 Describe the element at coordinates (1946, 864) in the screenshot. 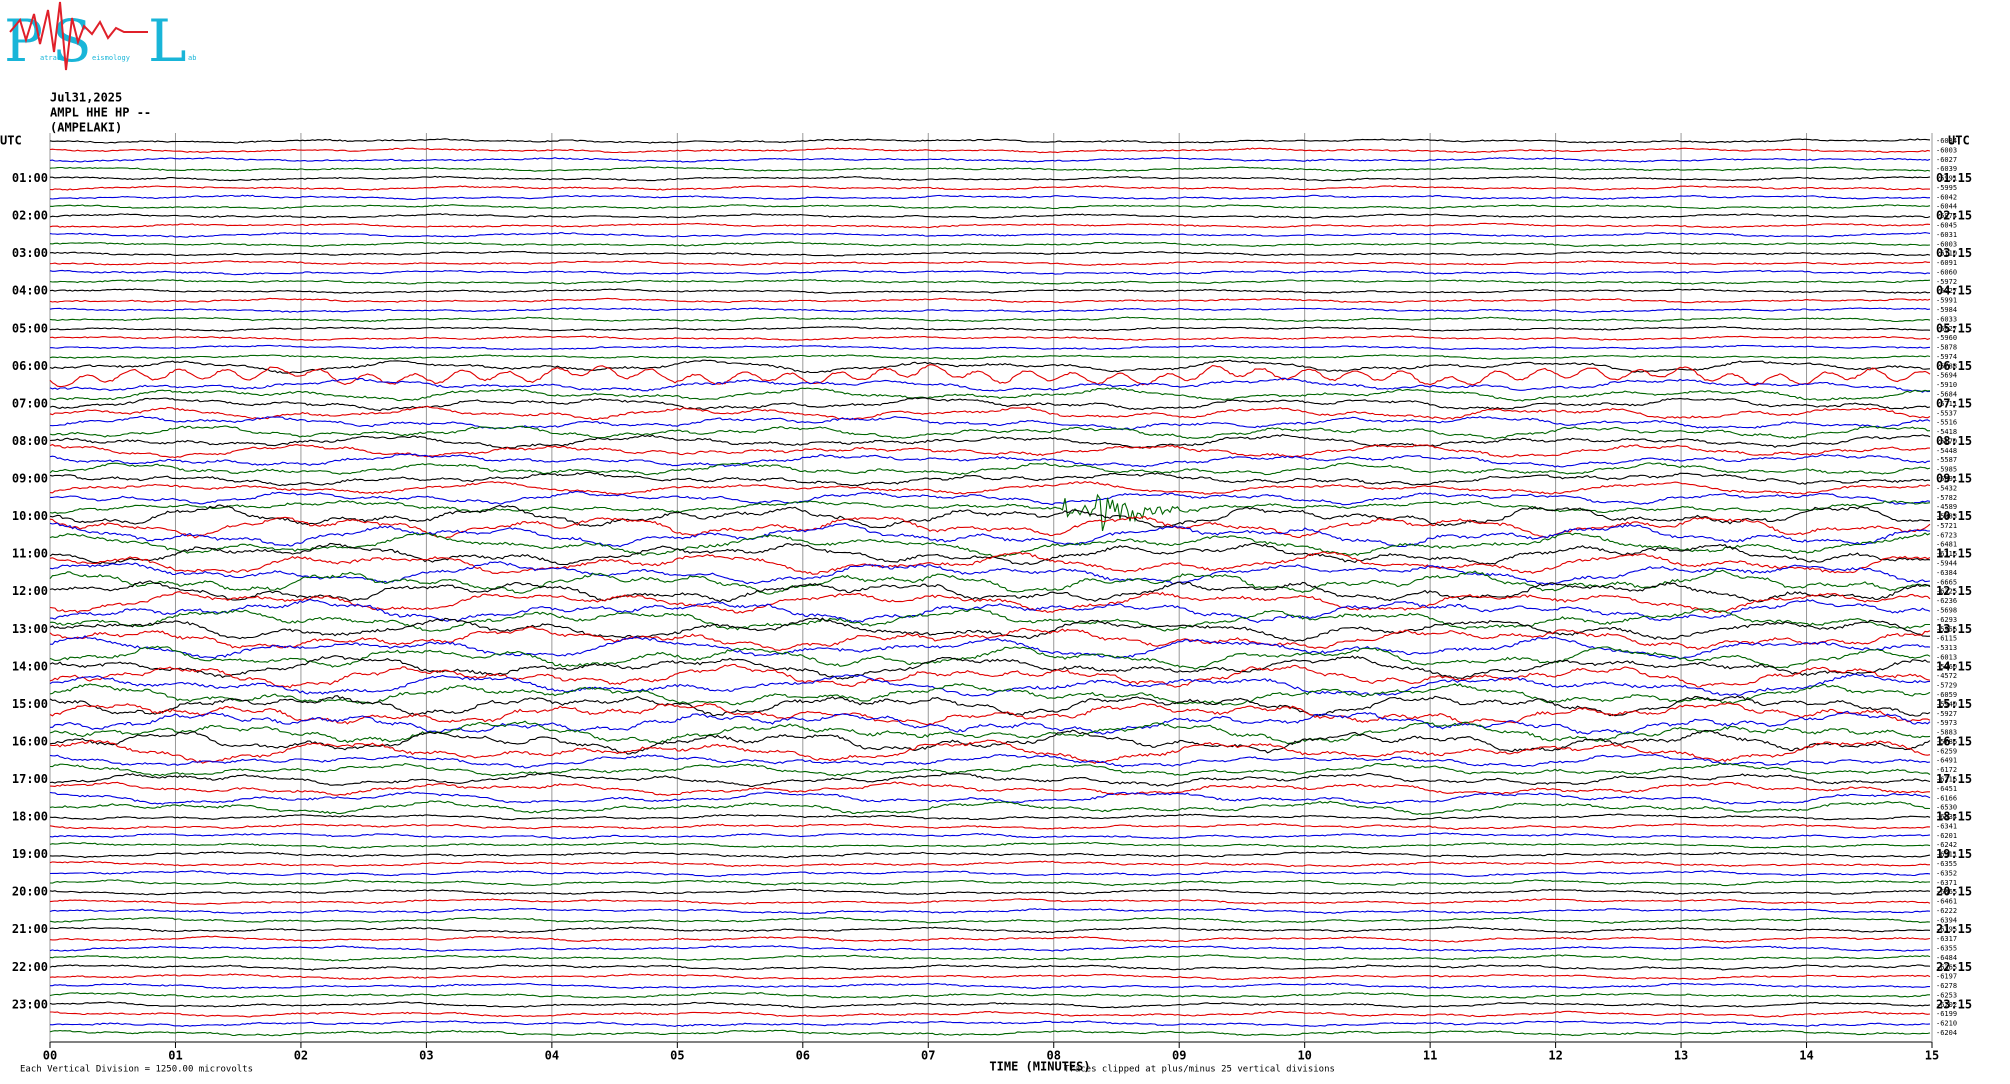

I see `trace-offset: -6355` at that location.